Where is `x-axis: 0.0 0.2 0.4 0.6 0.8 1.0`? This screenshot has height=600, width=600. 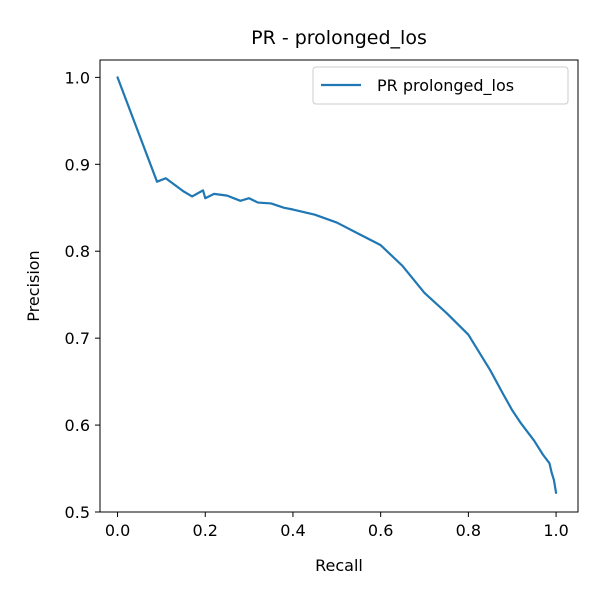 x-axis: 0.0 0.2 0.4 0.6 0.8 1.0 is located at coordinates (337, 526).